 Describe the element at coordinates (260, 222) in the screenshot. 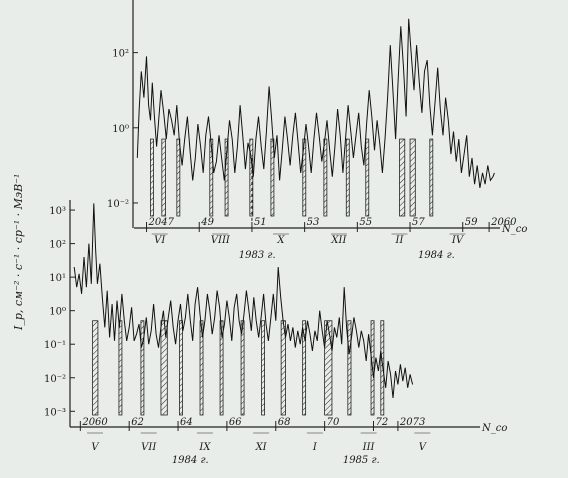

I see `rotation-label: 51` at that location.